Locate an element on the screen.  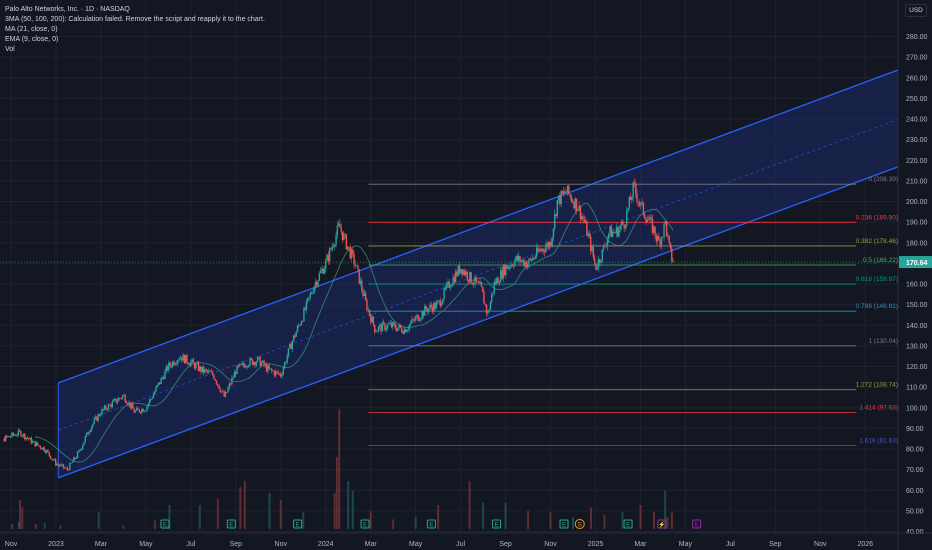
indicator-ema: EMA (9, close, 0) is located at coordinates (32, 39).